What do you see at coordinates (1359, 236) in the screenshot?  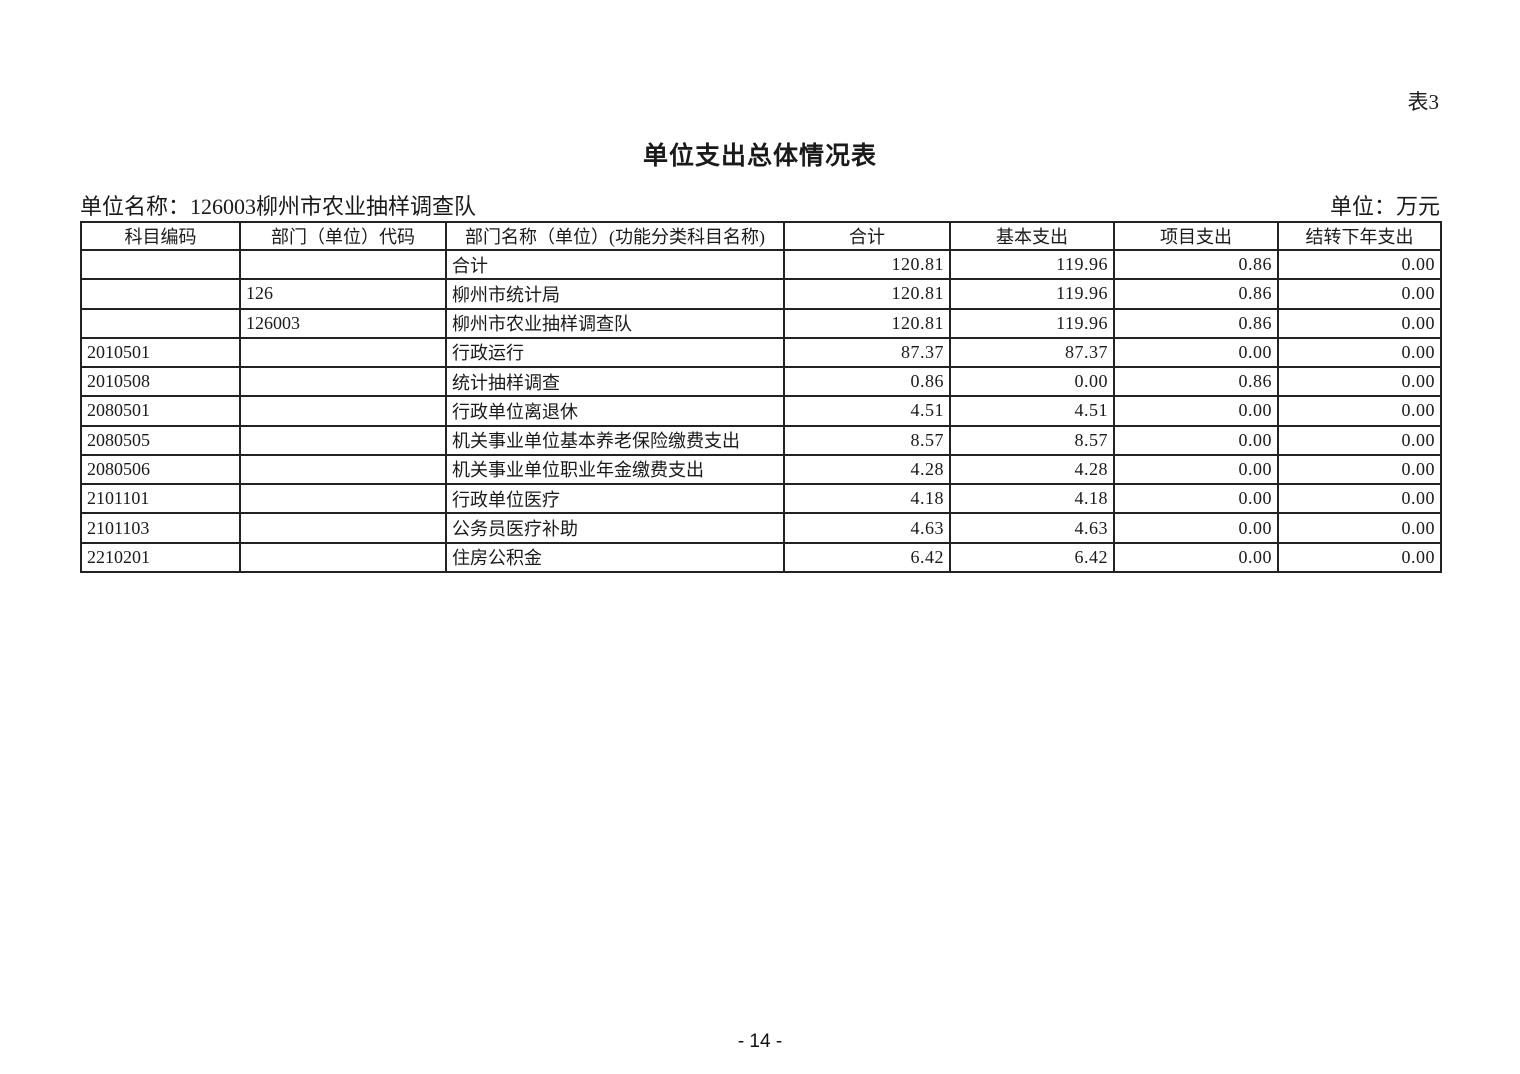 I see `col-header-carryover-expense: 结转下年支出` at bounding box center [1359, 236].